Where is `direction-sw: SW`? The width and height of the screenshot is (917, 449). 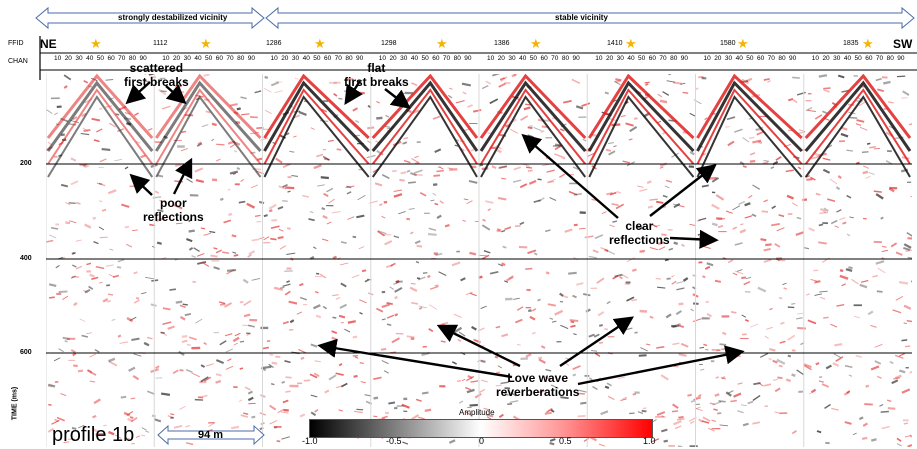
direction-sw: SW is located at coordinates (903, 44).